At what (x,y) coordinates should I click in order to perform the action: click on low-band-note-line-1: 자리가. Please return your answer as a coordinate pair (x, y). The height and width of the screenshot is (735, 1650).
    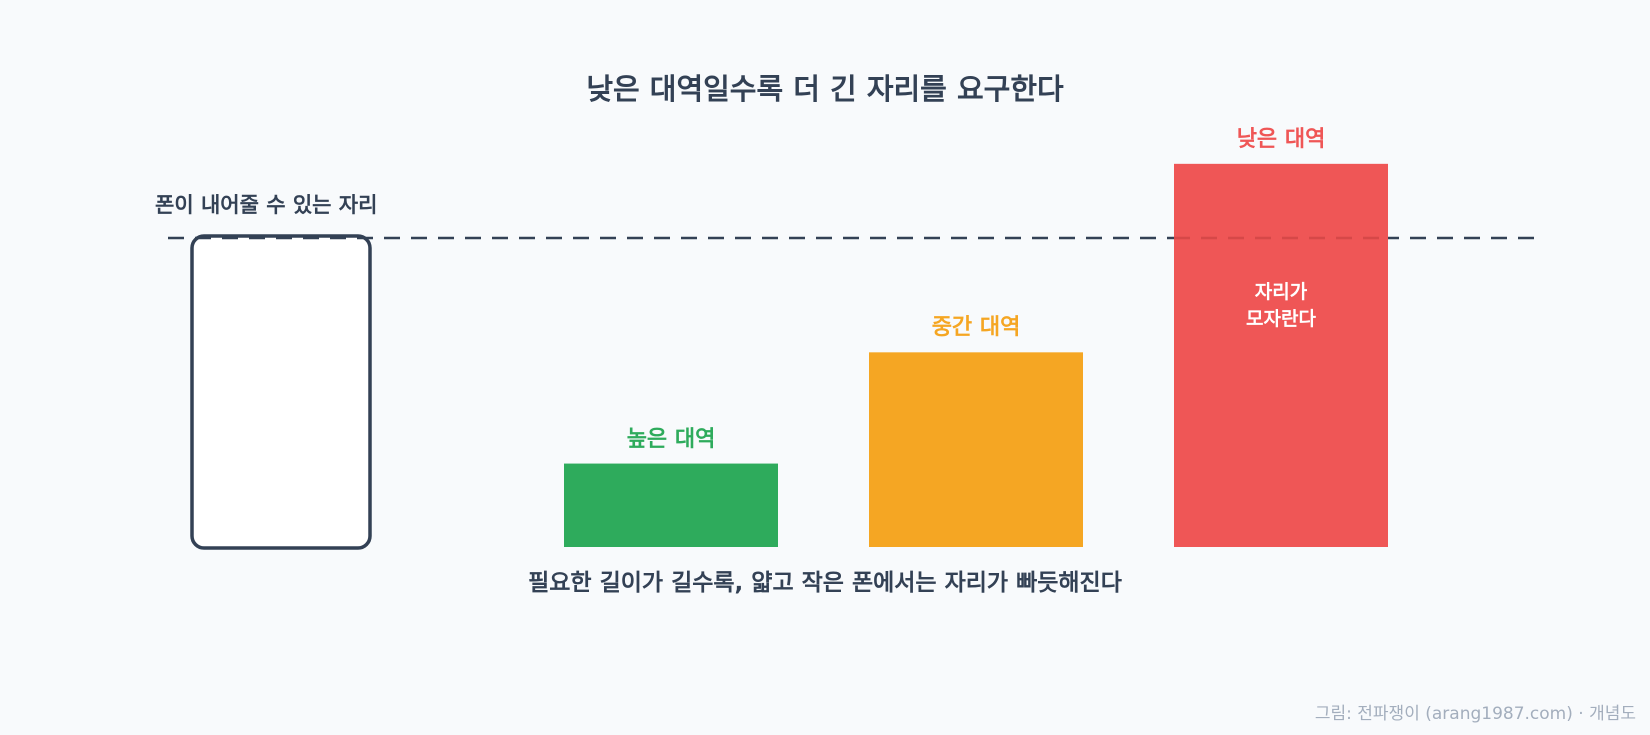
    Looking at the image, I should click on (1281, 292).